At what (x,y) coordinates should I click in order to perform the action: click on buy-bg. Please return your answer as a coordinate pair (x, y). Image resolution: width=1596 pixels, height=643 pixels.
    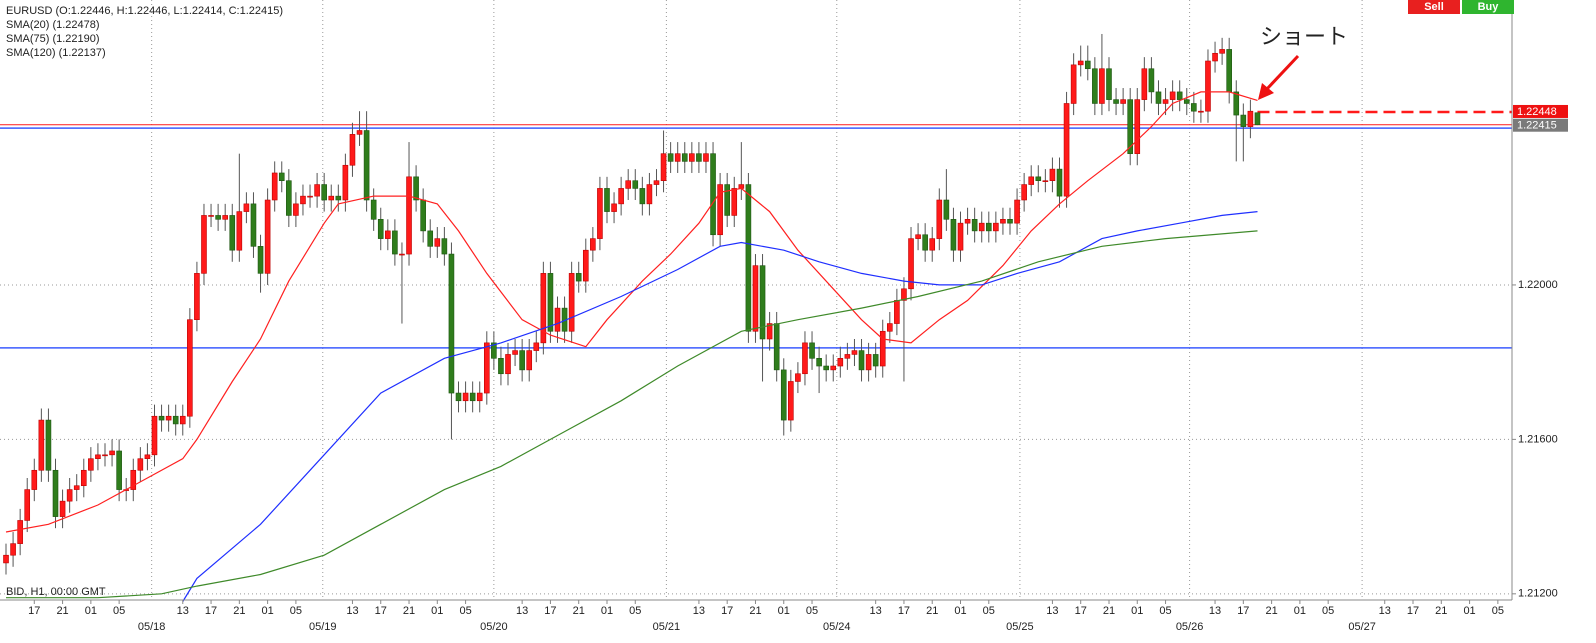
    Looking at the image, I should click on (1488, 7).